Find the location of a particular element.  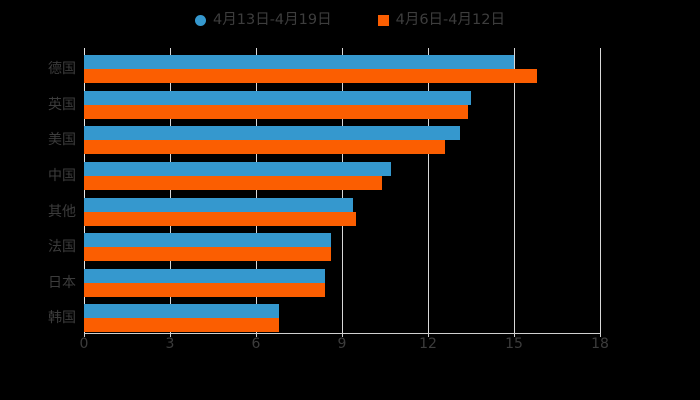

legend-label-series-0: 4月13日-4月19日 is located at coordinates (272, 19).